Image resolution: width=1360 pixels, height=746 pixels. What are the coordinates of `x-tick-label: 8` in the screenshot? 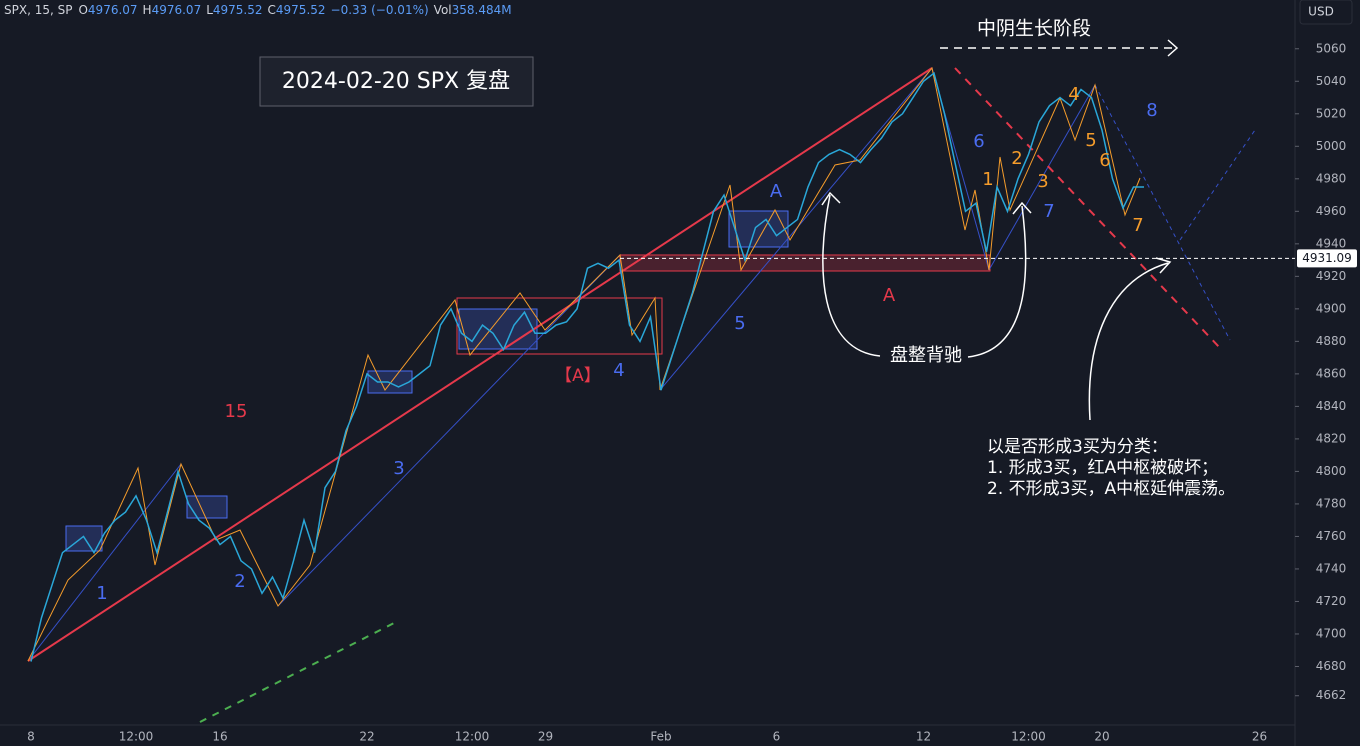 It's located at (31, 737).